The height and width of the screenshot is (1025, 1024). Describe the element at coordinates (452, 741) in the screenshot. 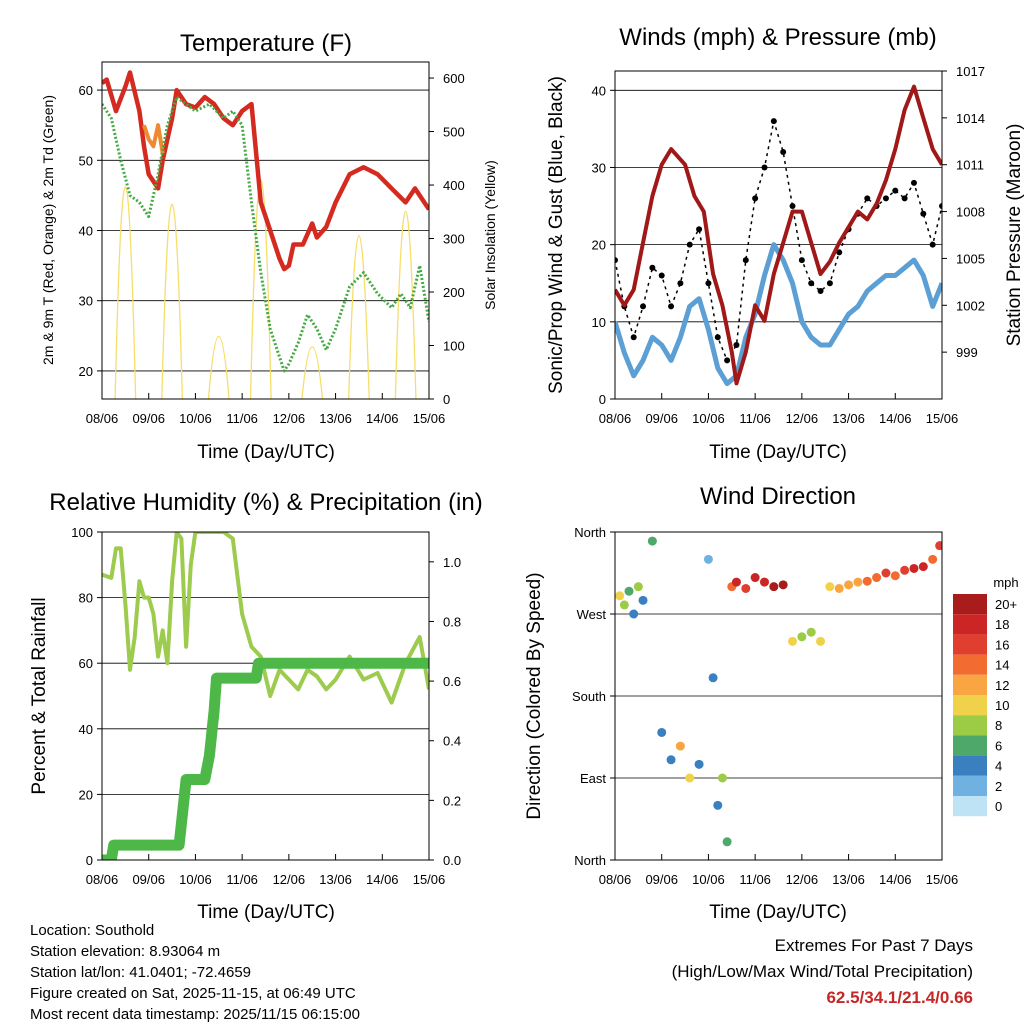

I see `y2-tick-label: 0.4` at that location.